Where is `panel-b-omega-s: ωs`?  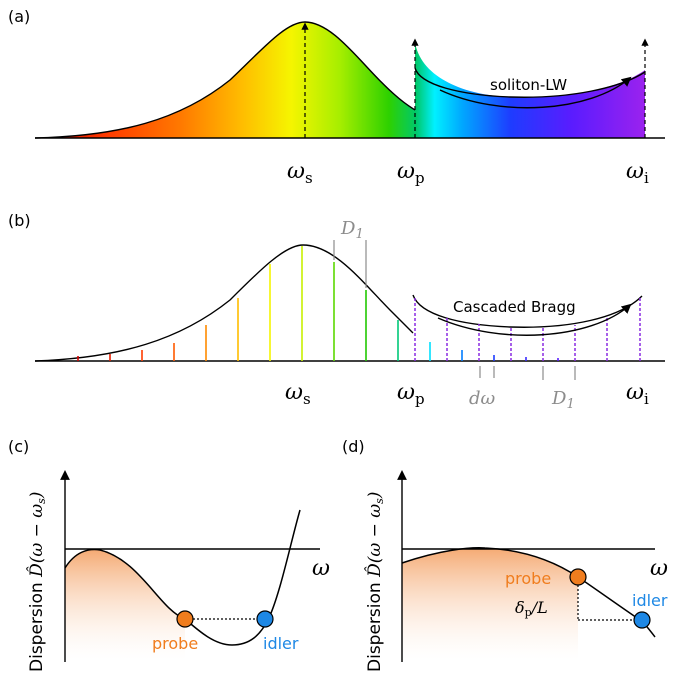 panel-b-omega-s: ωs is located at coordinates (298, 394).